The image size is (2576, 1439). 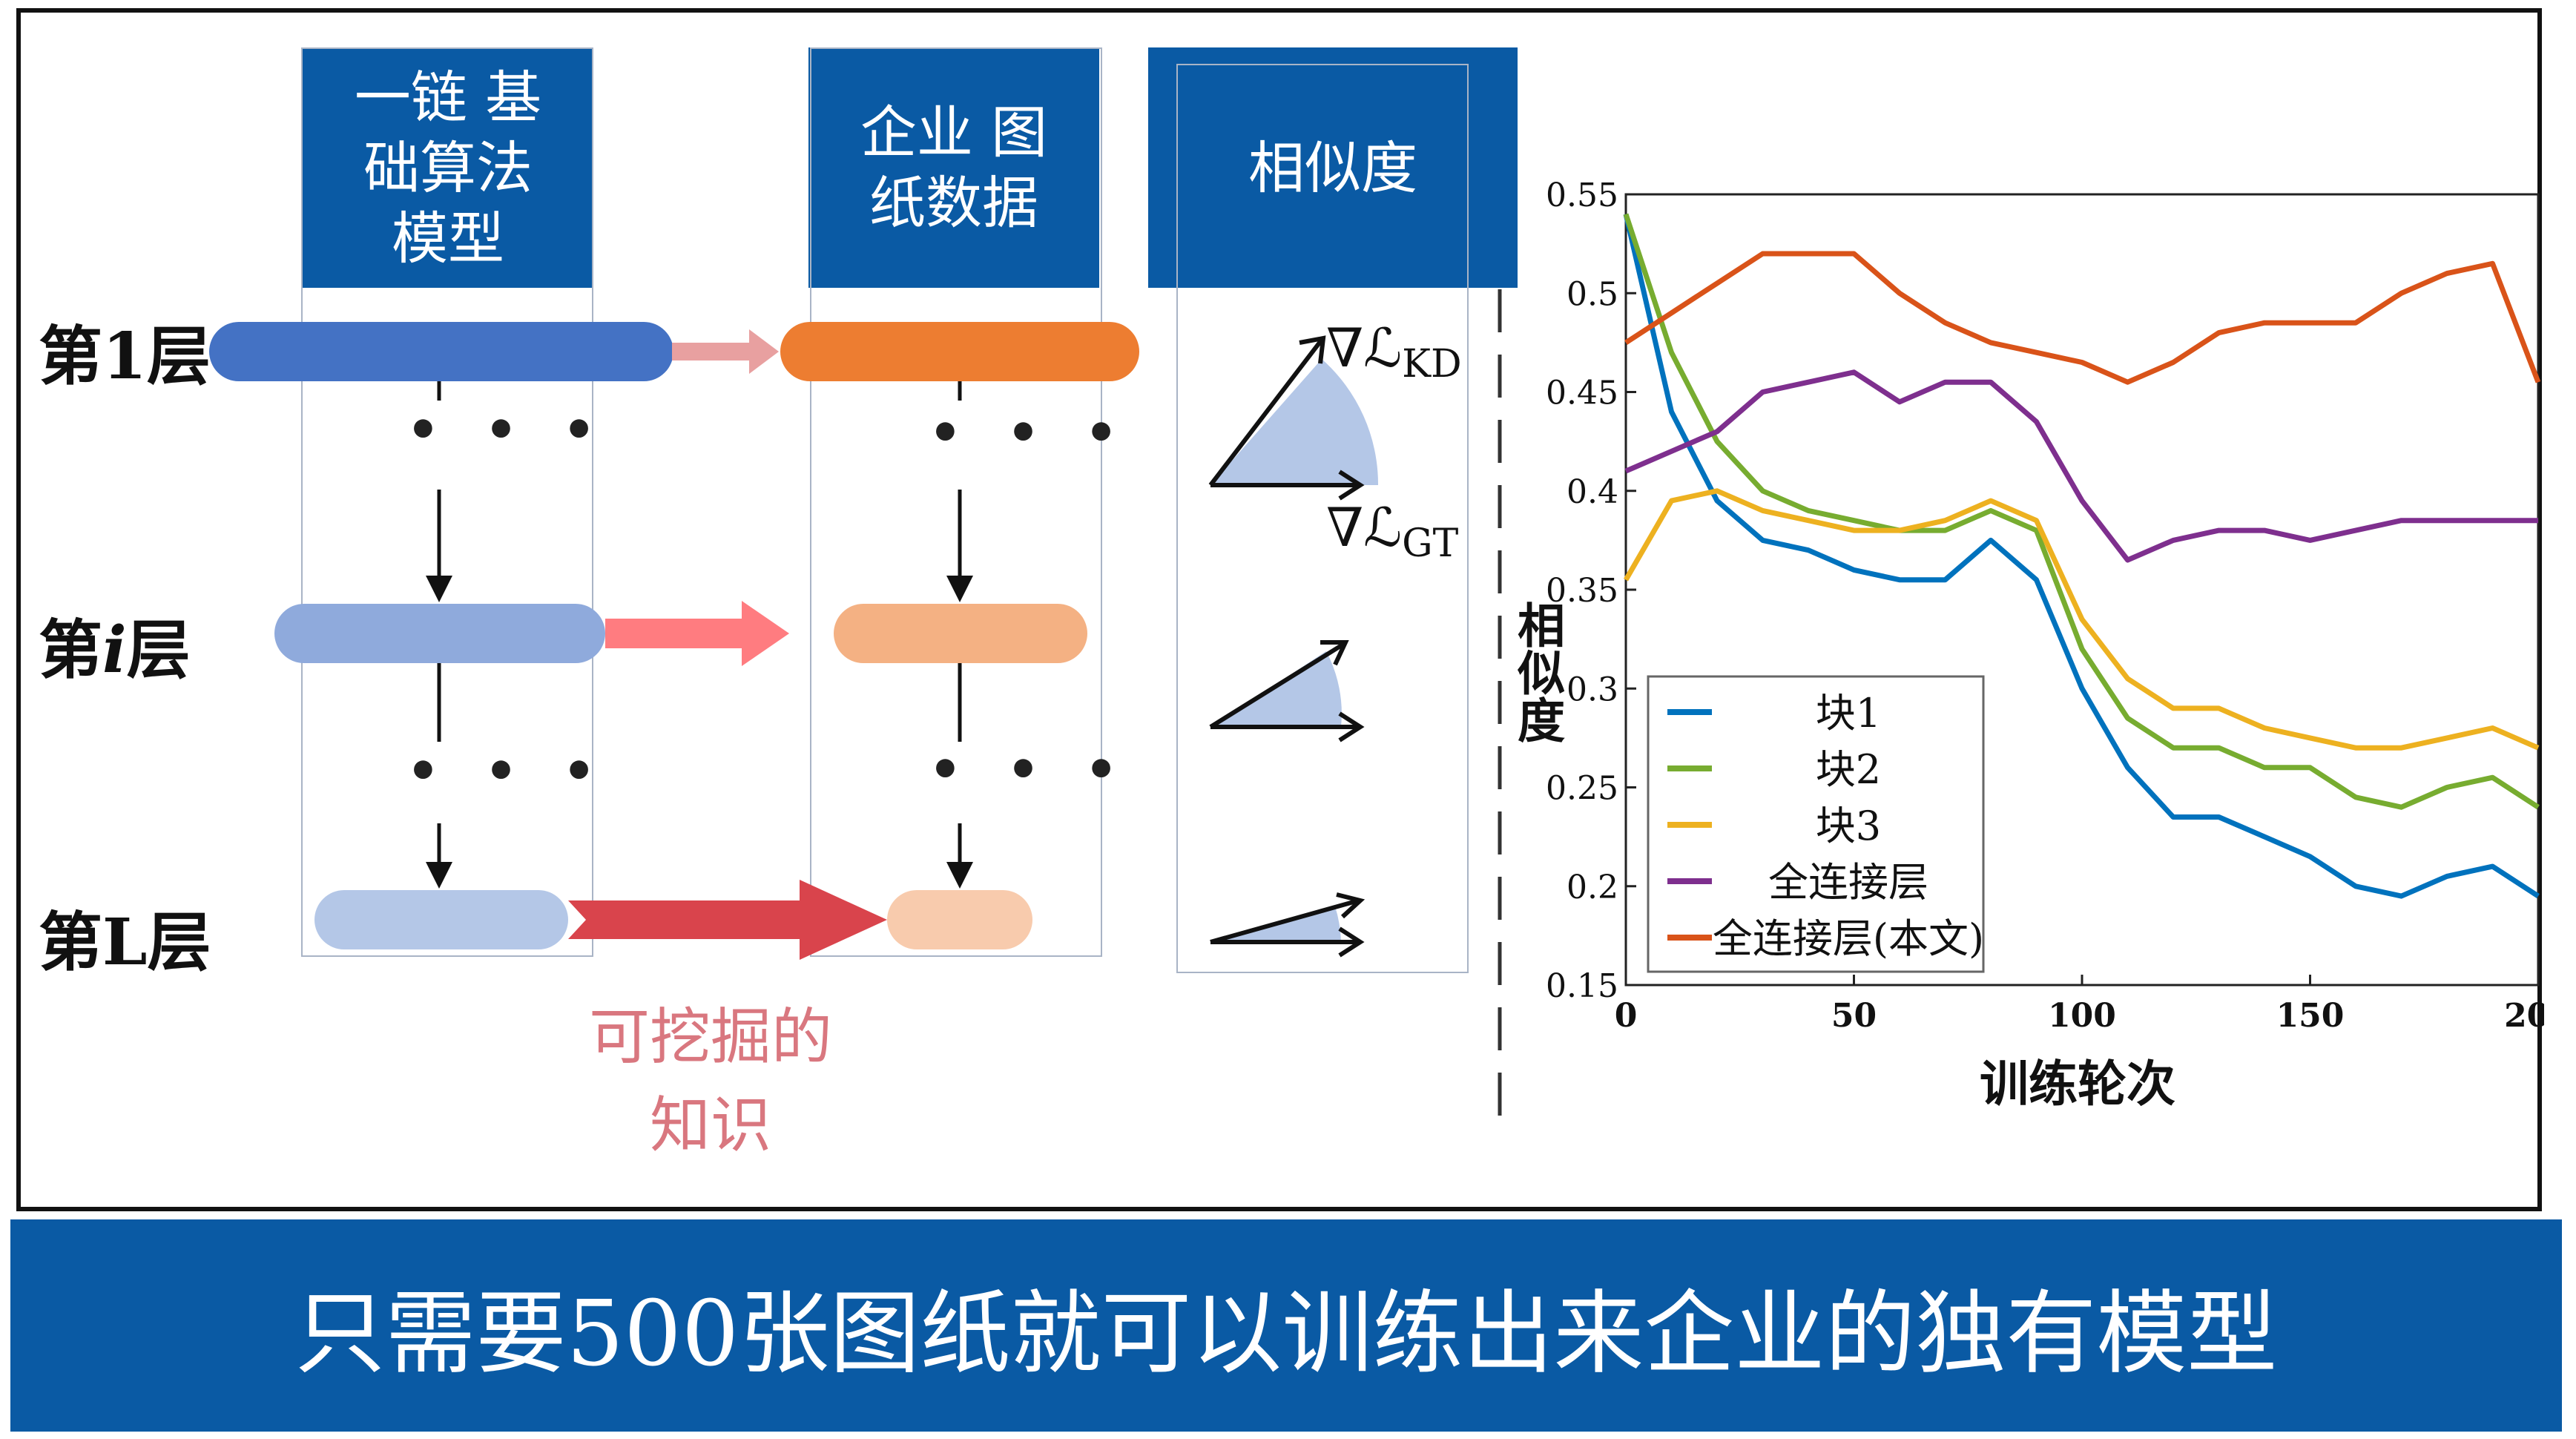 What do you see at coordinates (125, 356) in the screenshot?
I see `layer-label-first: 第1层` at bounding box center [125, 356].